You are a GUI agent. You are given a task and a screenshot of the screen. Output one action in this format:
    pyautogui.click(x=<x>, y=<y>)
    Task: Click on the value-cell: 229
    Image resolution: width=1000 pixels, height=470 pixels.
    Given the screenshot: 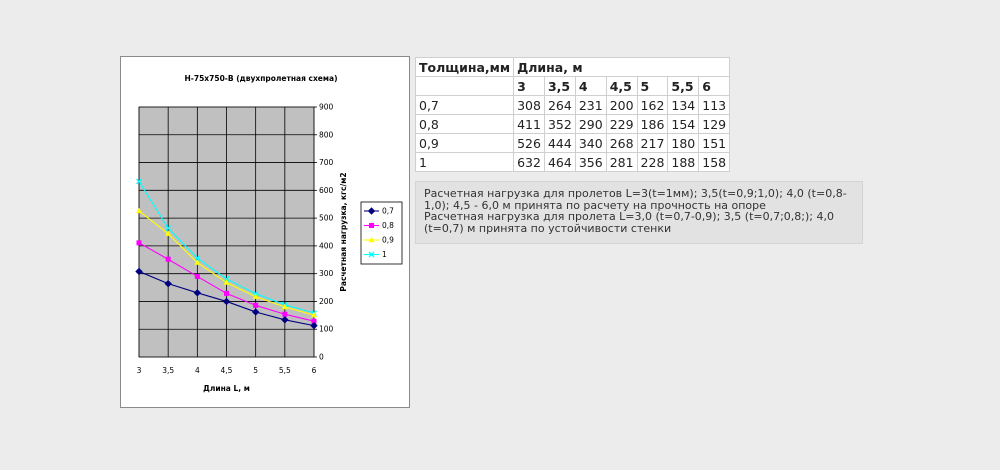 What is the action you would take?
    pyautogui.click(x=621, y=124)
    